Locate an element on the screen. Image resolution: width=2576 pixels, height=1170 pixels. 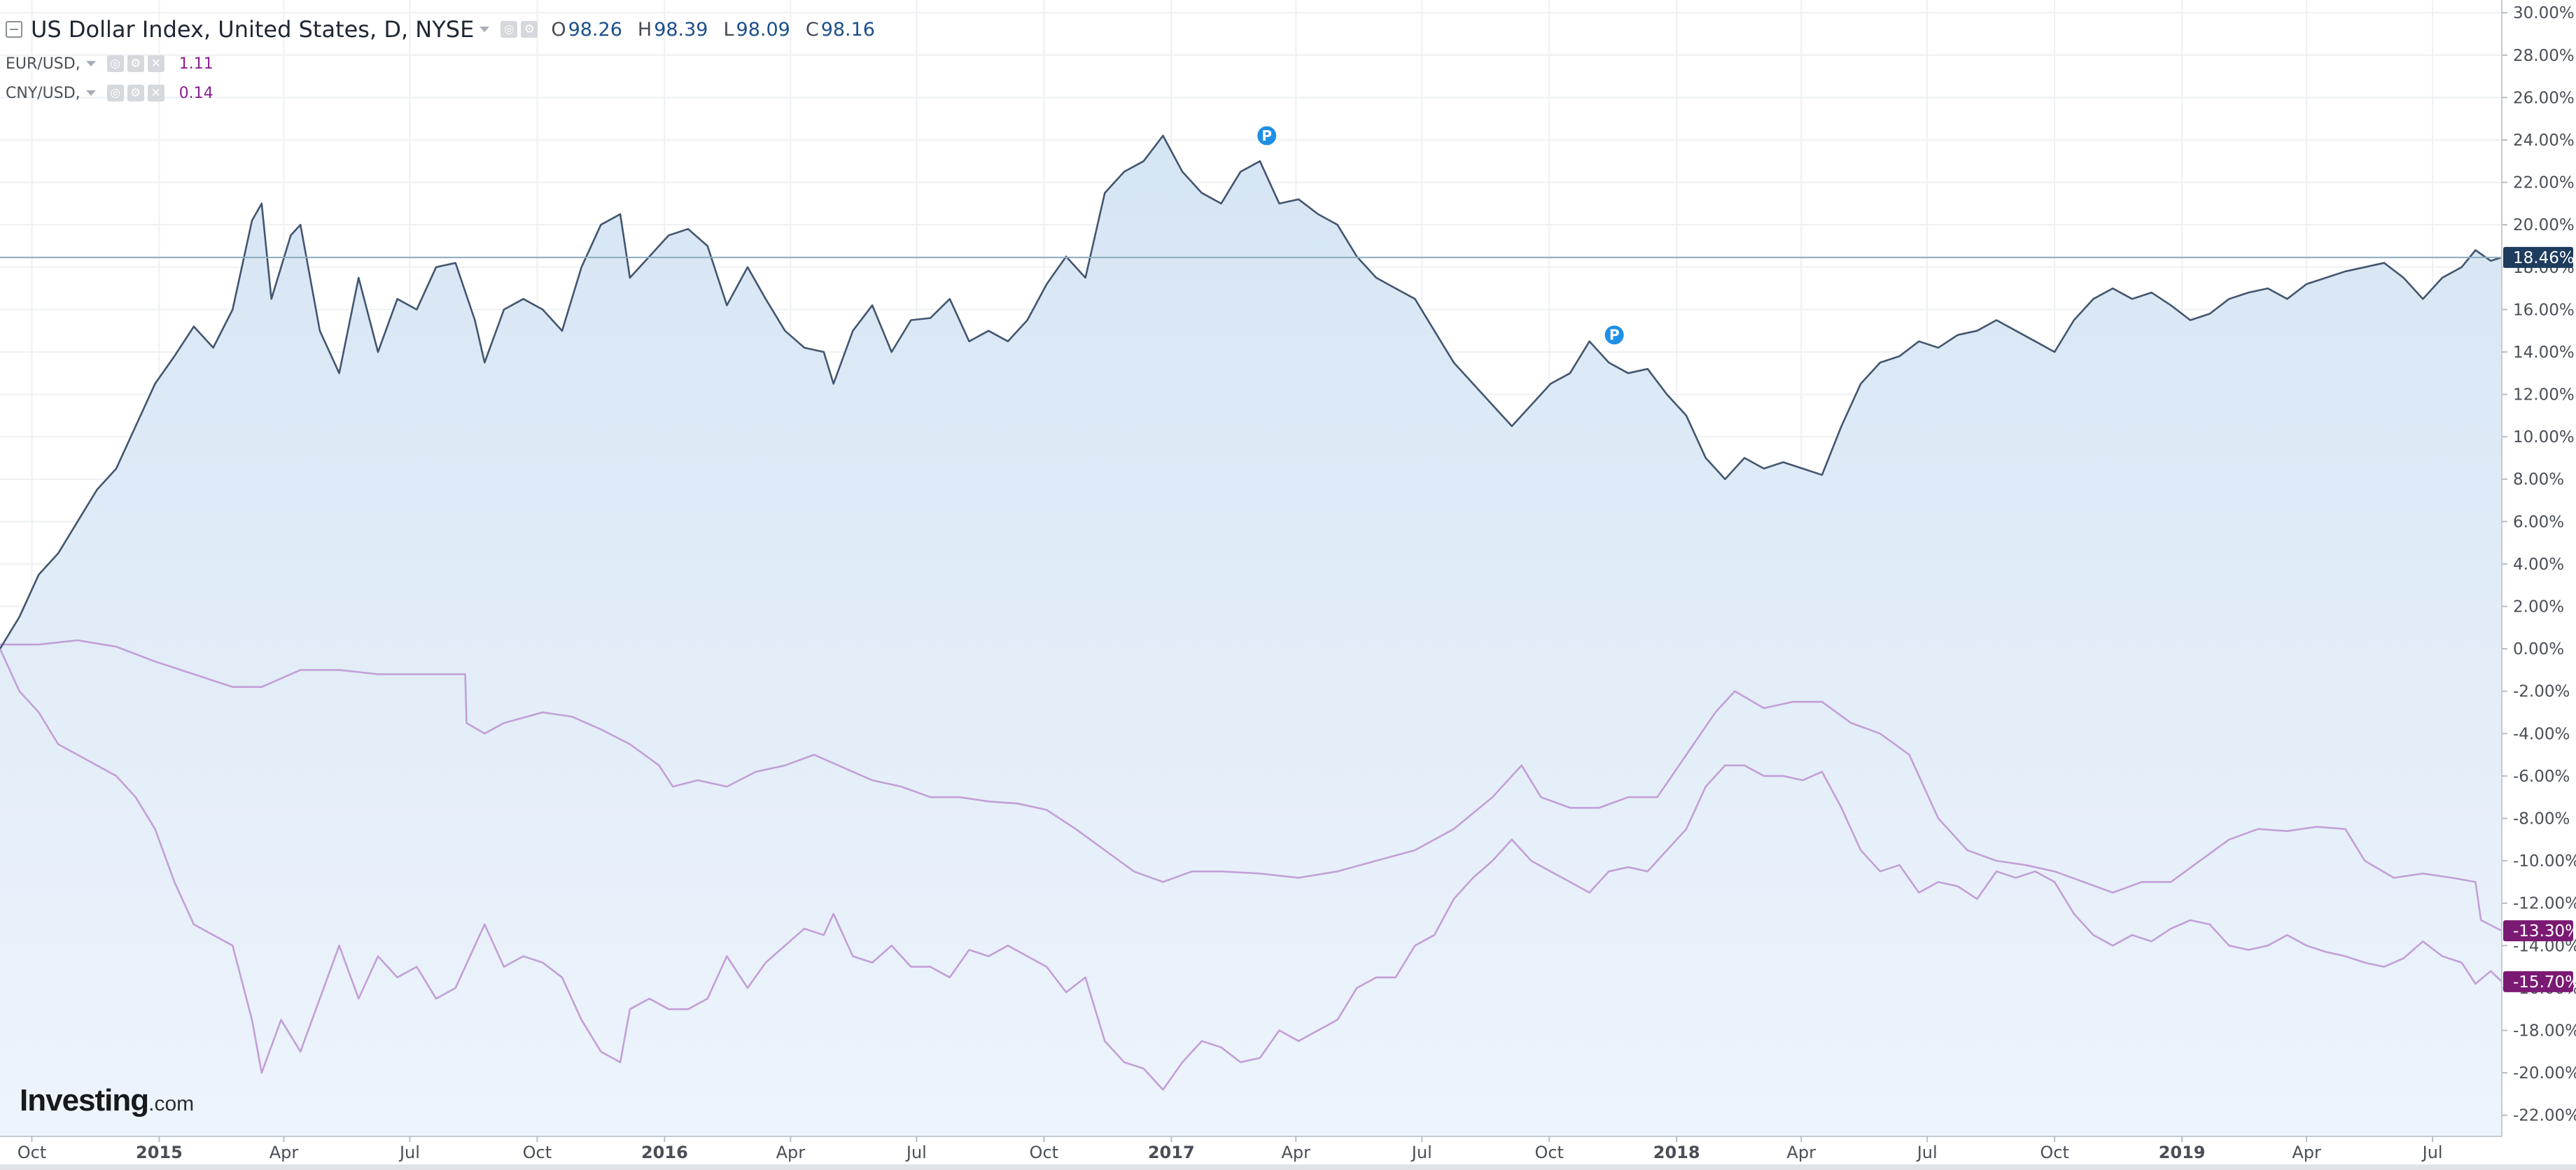
high-value: 98.39 is located at coordinates (681, 29).